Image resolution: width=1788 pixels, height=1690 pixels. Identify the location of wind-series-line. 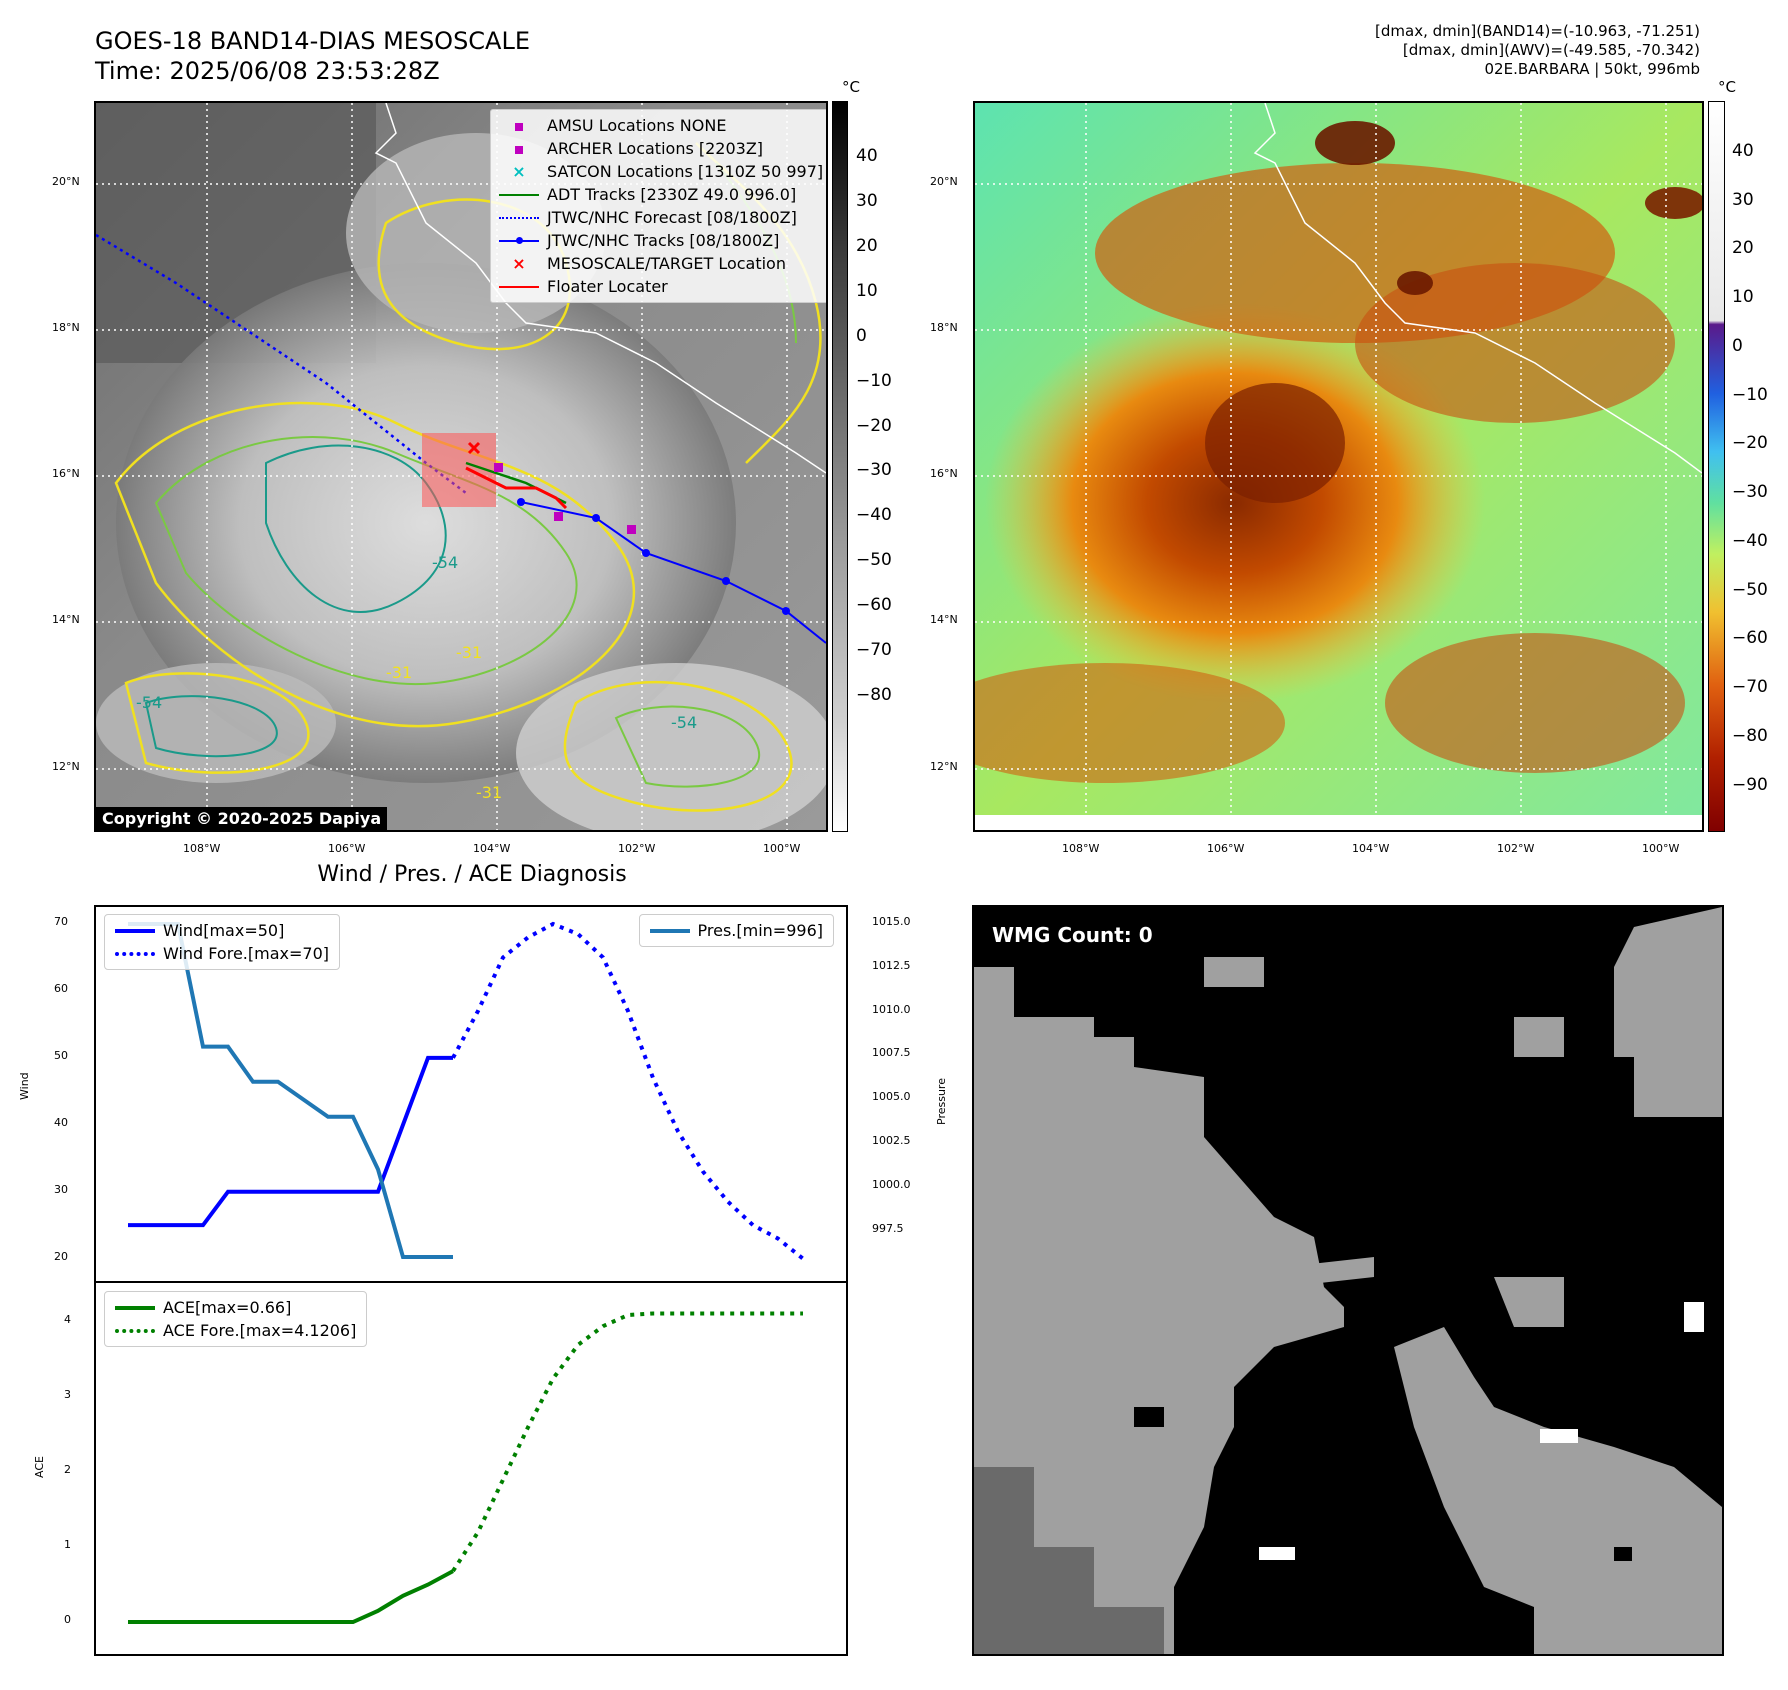
(290, 1141).